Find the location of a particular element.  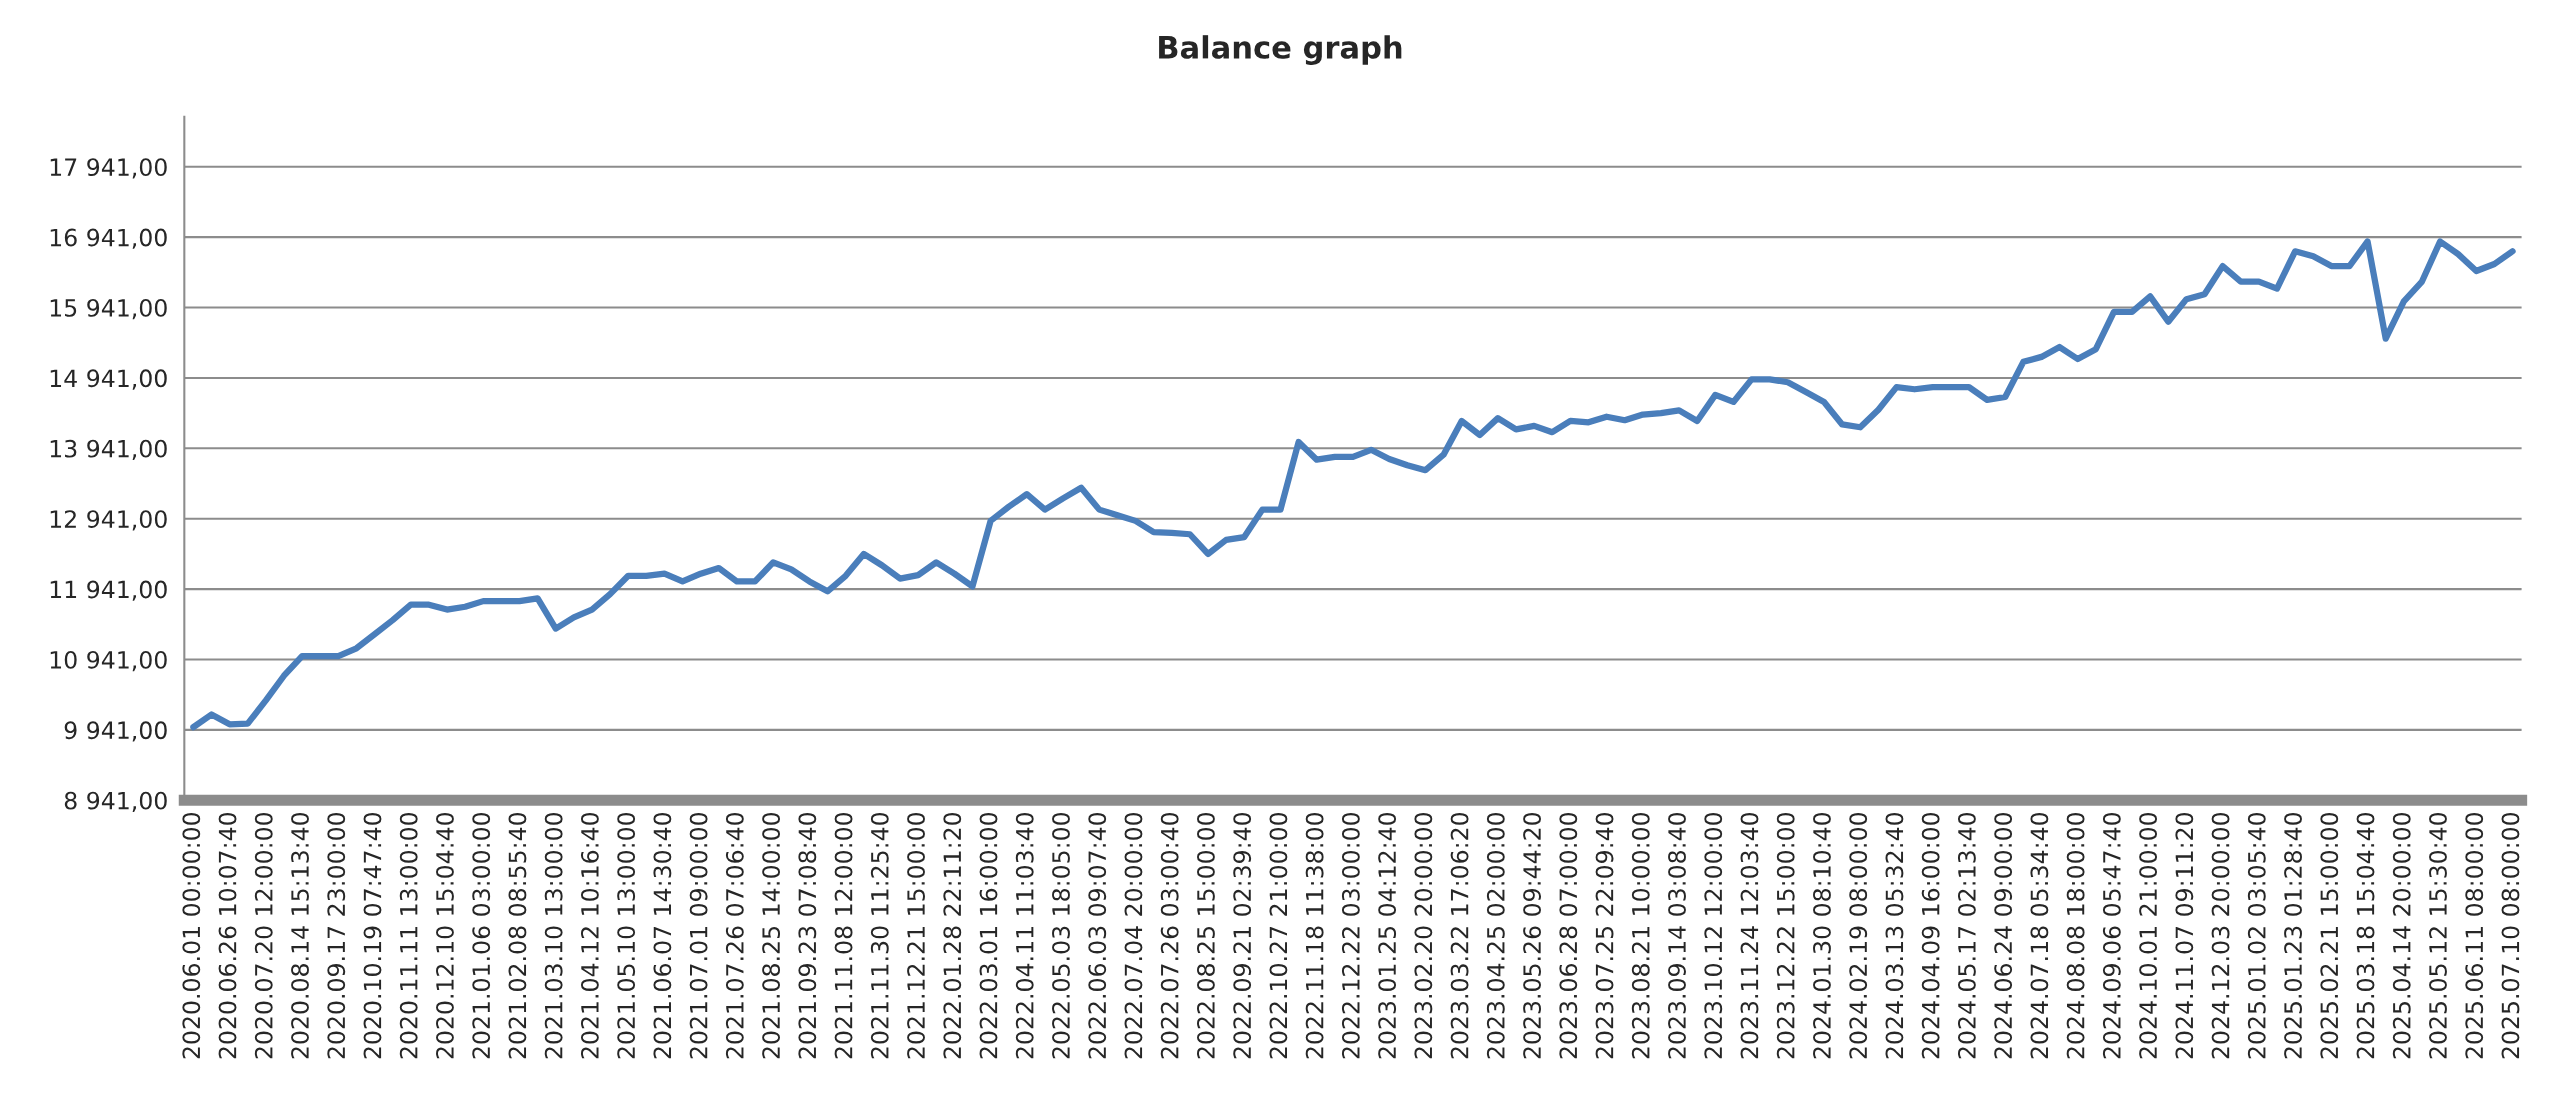

x-tick-label: 2022.08.25 15:00:00 is located at coordinates (1206, 935).